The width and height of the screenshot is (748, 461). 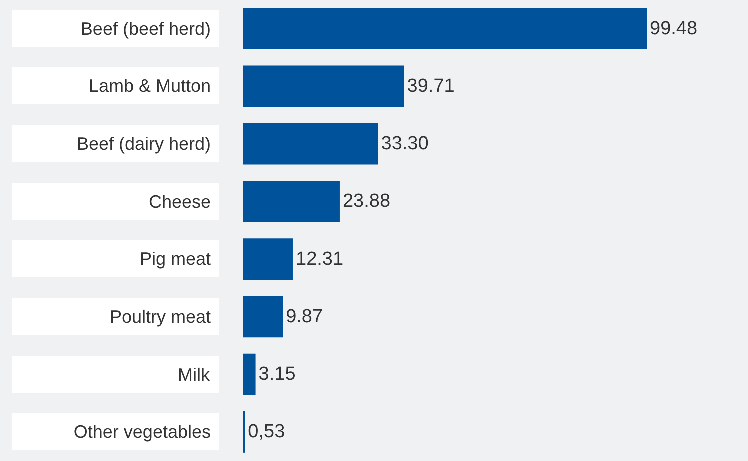 I want to click on y-tick-label: Beef (beef herd), so click(x=145, y=29).